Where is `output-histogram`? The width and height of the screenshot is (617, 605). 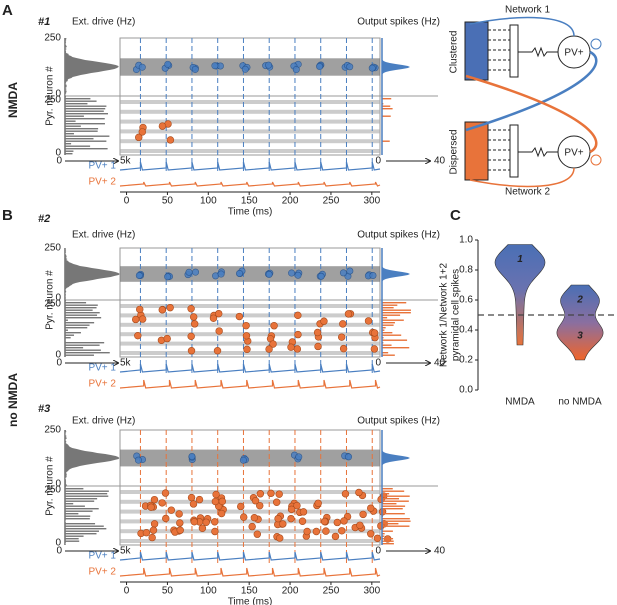
output-histogram is located at coordinates (396, 274).